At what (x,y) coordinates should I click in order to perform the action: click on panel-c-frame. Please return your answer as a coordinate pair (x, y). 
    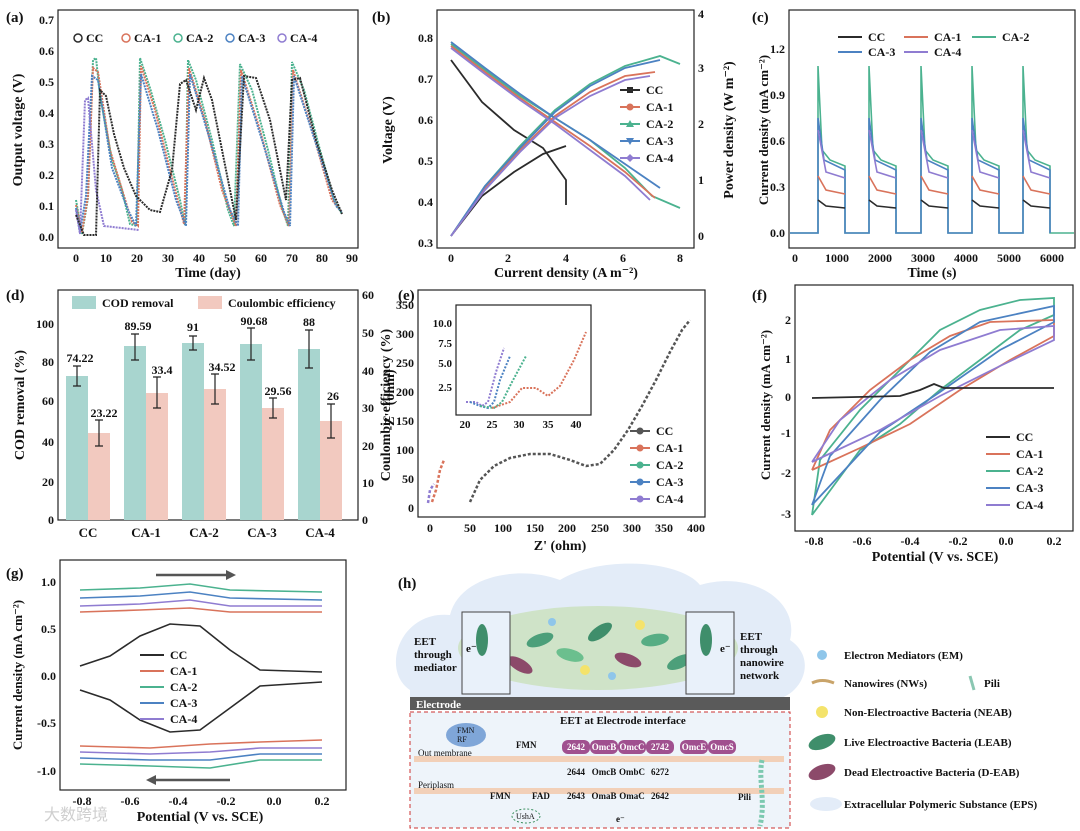
    Looking at the image, I should click on (932, 129).